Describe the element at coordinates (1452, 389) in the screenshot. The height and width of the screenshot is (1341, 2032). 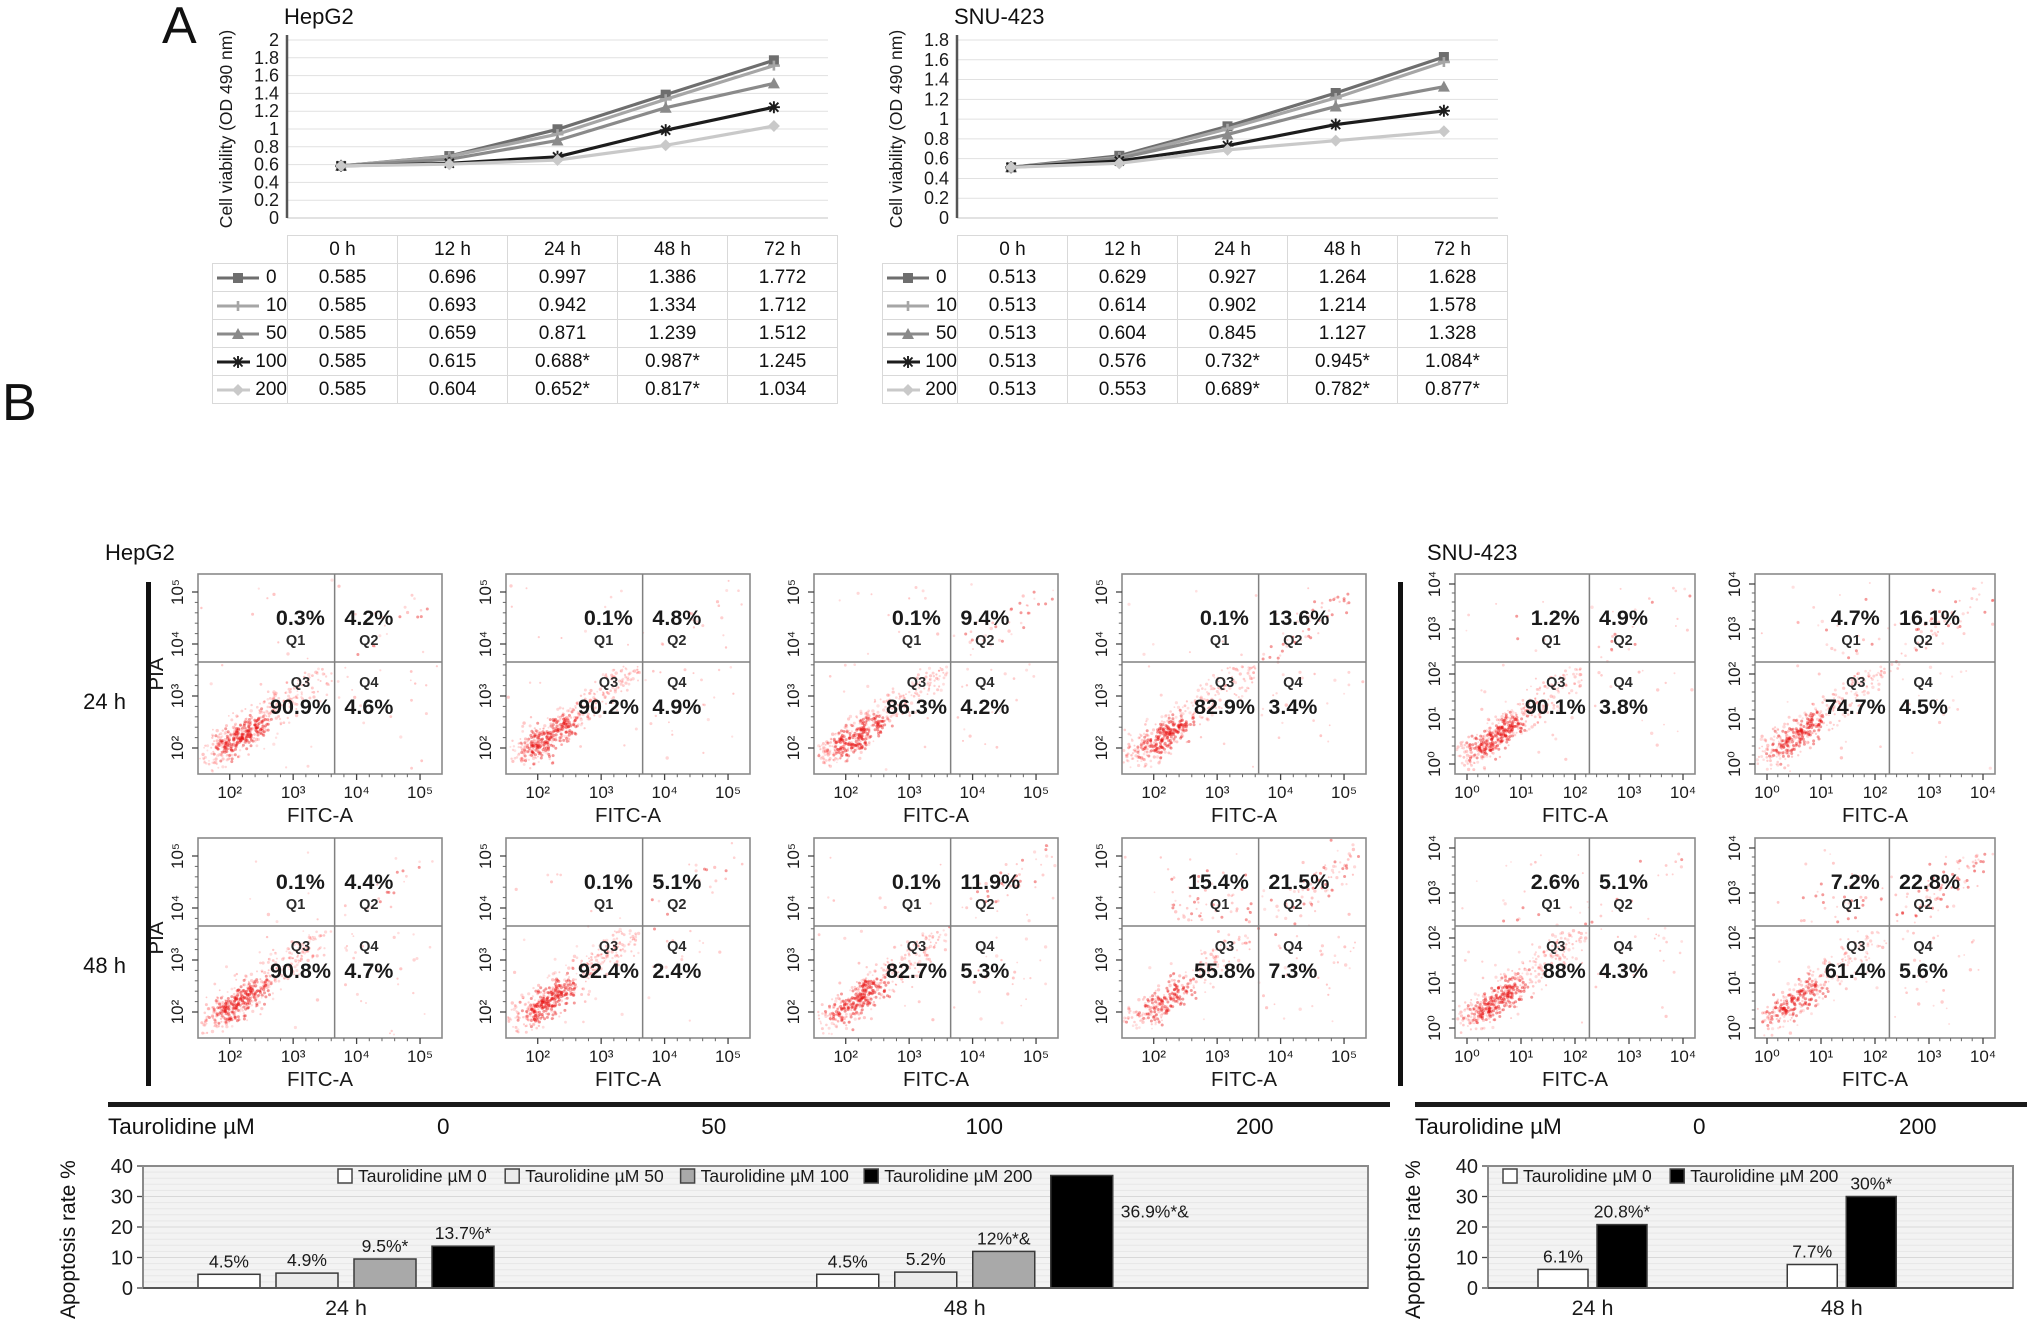
I see `viability-value: 0.877*` at that location.